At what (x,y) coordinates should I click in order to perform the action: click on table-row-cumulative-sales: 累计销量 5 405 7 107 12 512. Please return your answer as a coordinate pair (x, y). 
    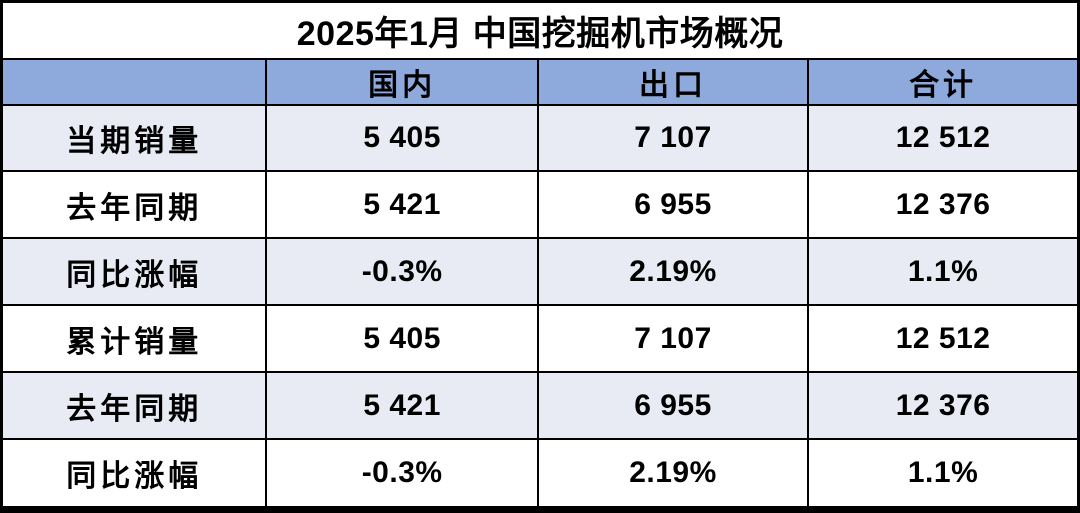
    Looking at the image, I should click on (540, 339).